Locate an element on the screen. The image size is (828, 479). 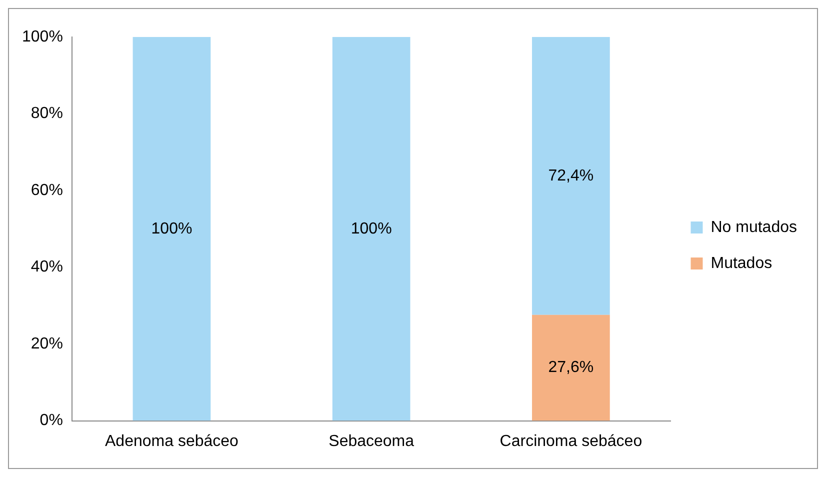
data-label: 27,6% is located at coordinates (571, 367).